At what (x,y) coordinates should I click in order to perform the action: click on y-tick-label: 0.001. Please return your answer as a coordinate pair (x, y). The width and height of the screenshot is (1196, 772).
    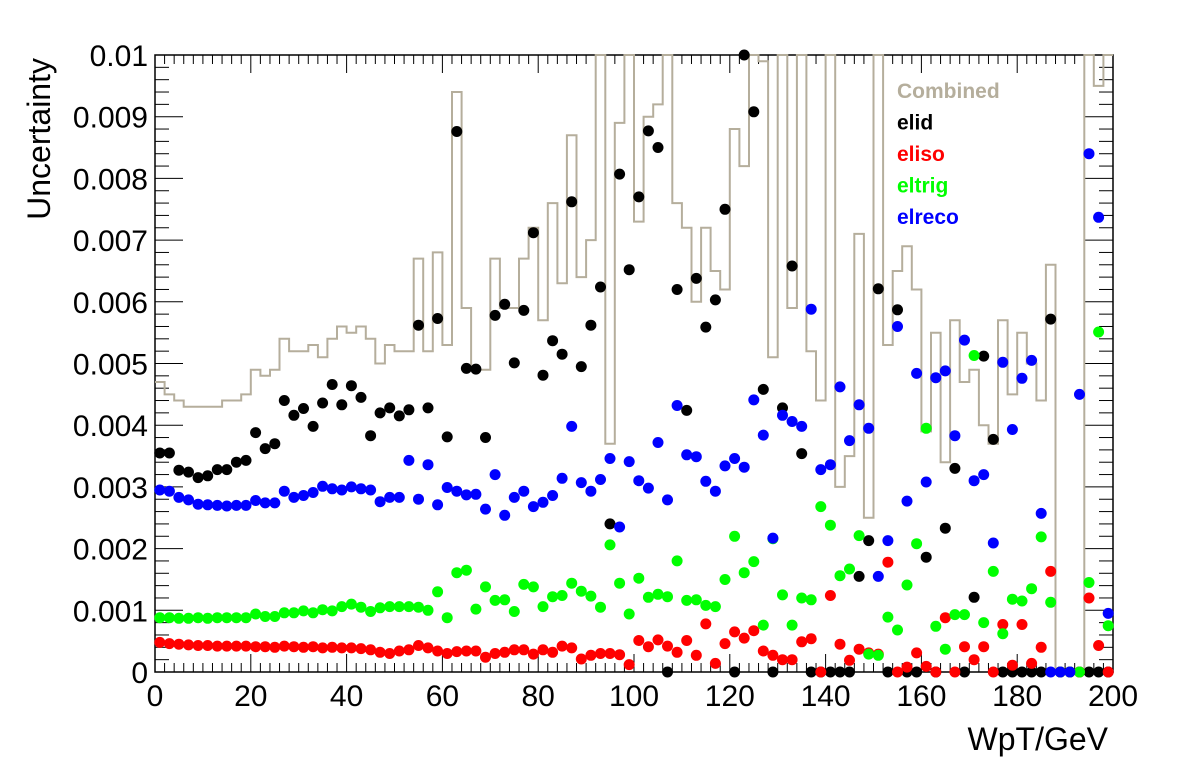
    Looking at the image, I should click on (110, 611).